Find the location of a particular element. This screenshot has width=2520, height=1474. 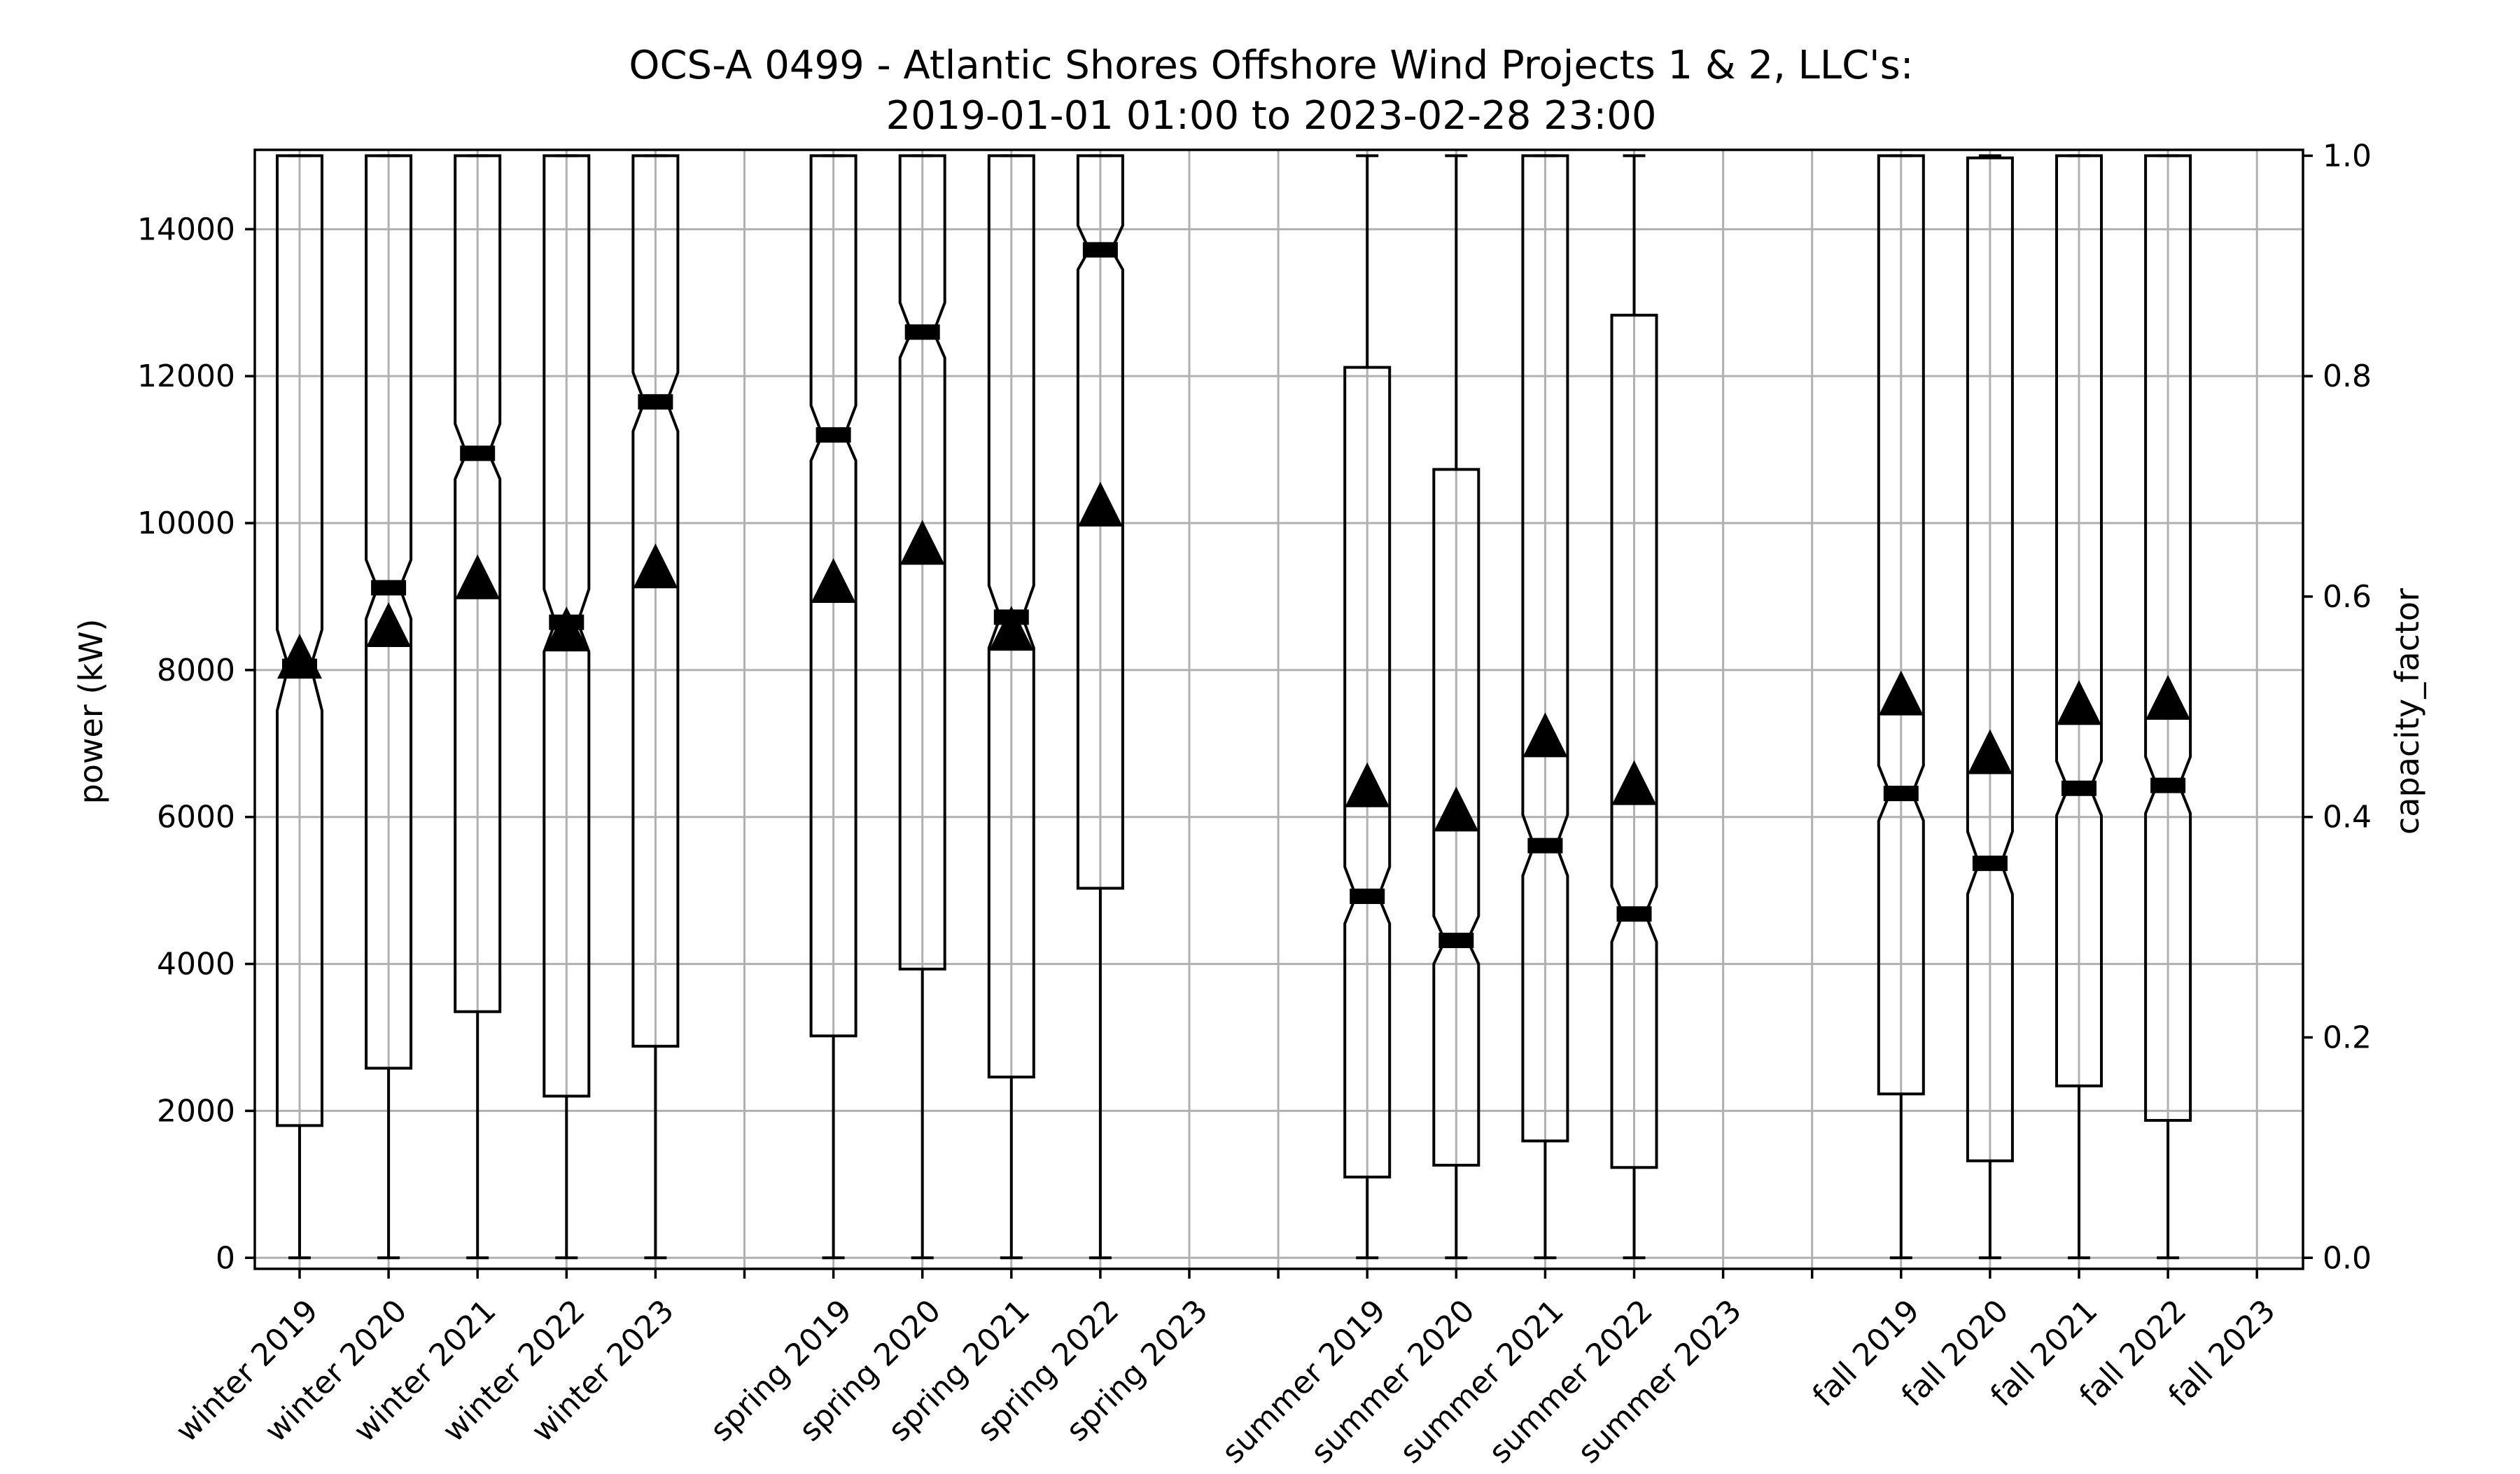

box-winter-2020 is located at coordinates (389, 707).